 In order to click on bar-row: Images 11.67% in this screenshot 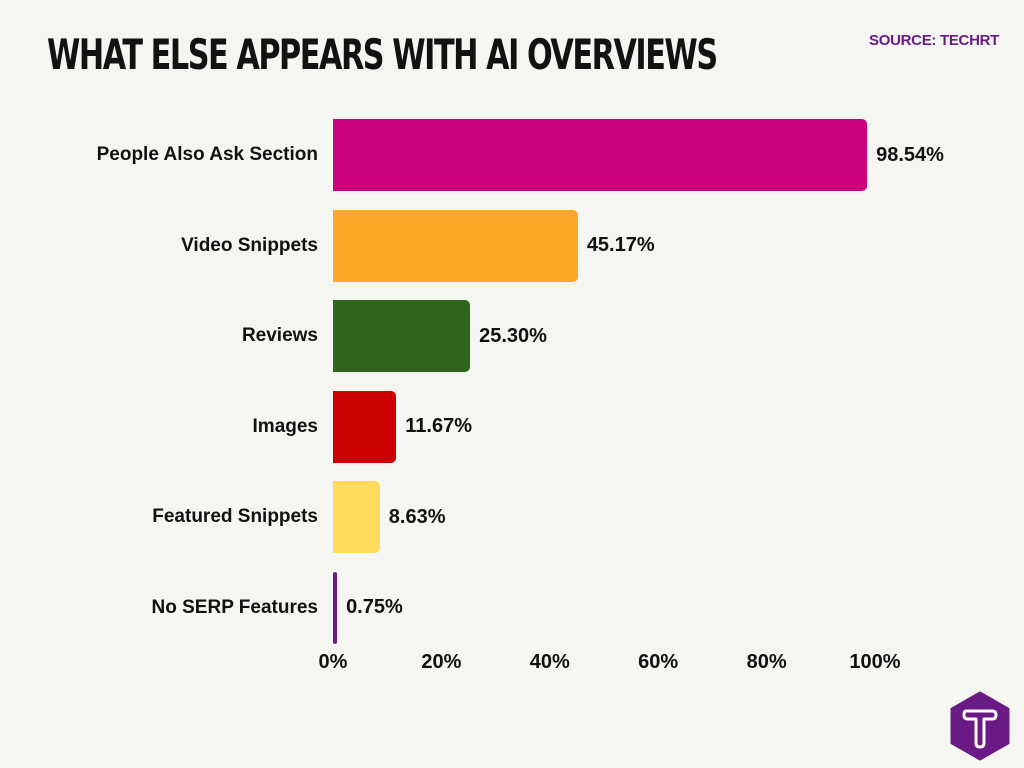, I will do `click(512, 426)`.